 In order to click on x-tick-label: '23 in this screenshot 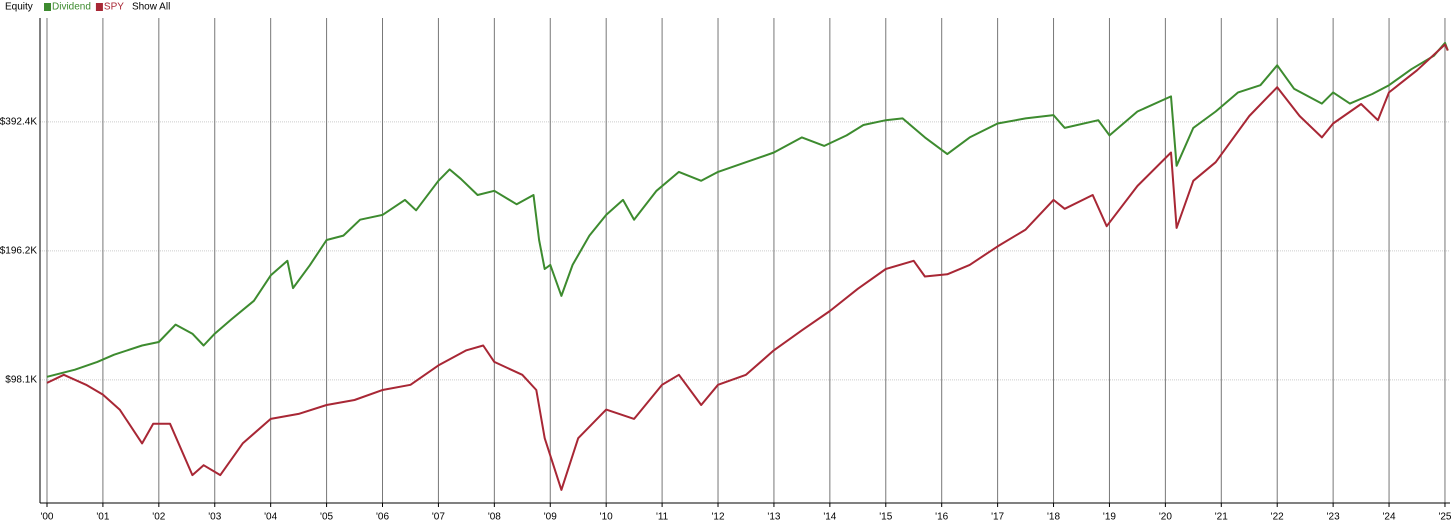, I will do `click(1333, 517)`.